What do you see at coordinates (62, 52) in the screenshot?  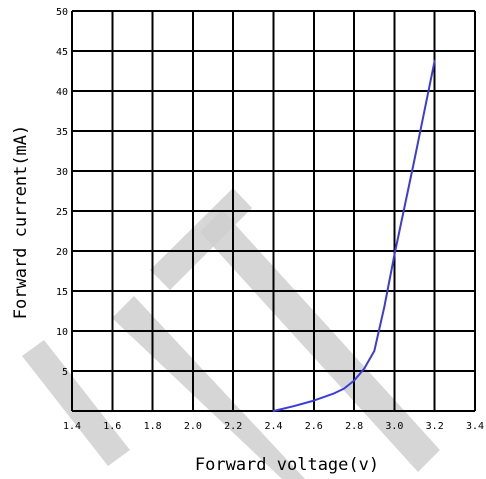 I see `y-tick-label: 45` at bounding box center [62, 52].